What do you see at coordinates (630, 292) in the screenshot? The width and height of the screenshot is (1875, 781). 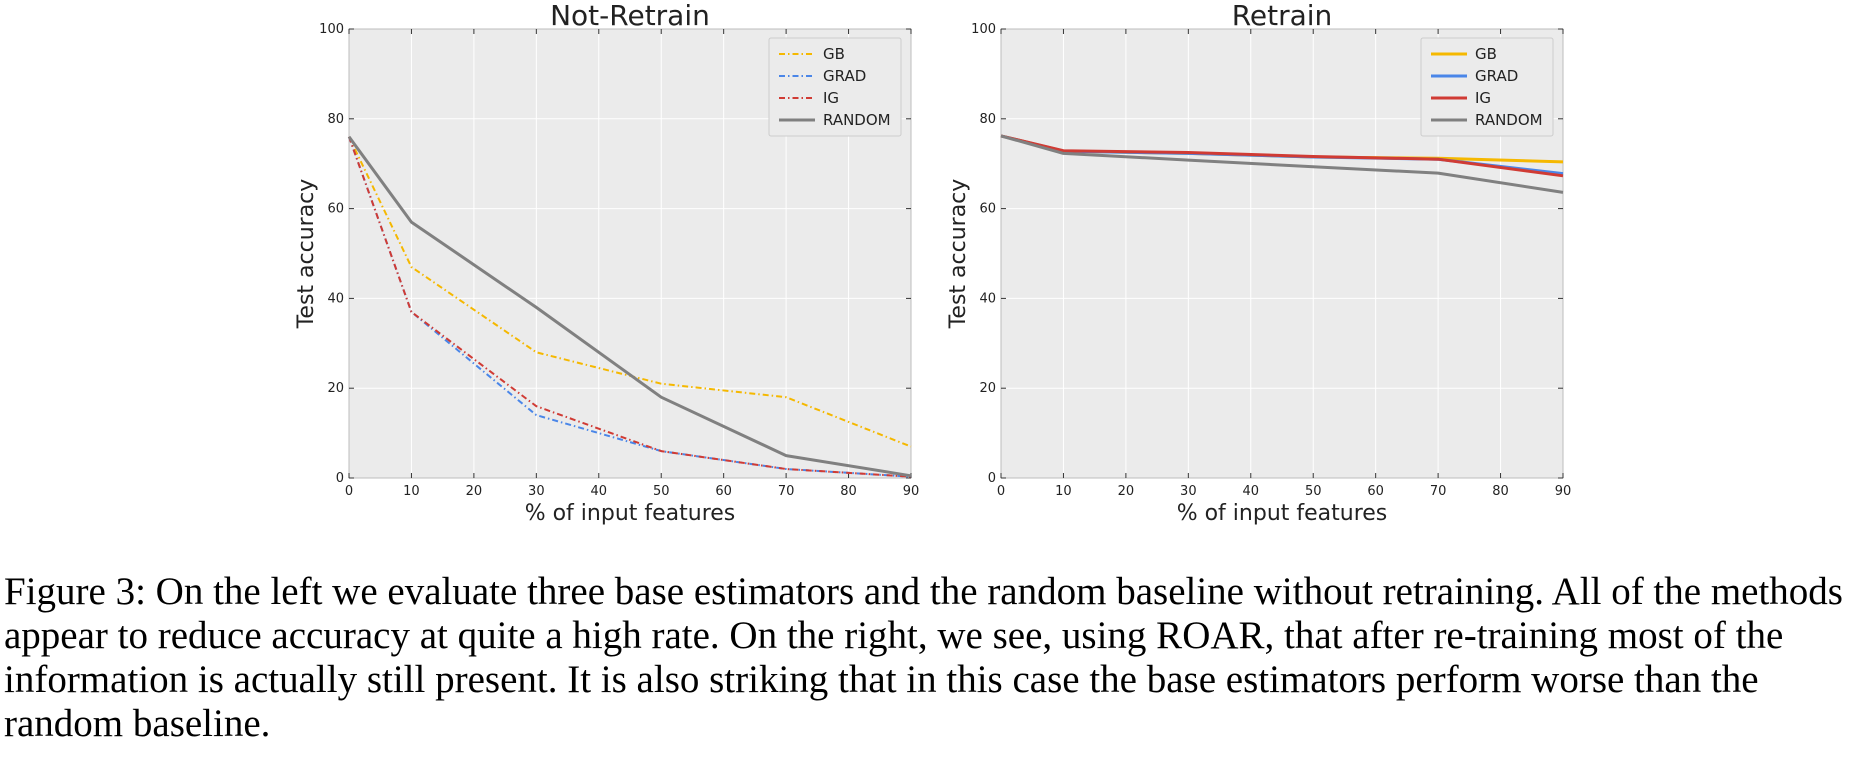 I see `series-line-gb` at bounding box center [630, 292].